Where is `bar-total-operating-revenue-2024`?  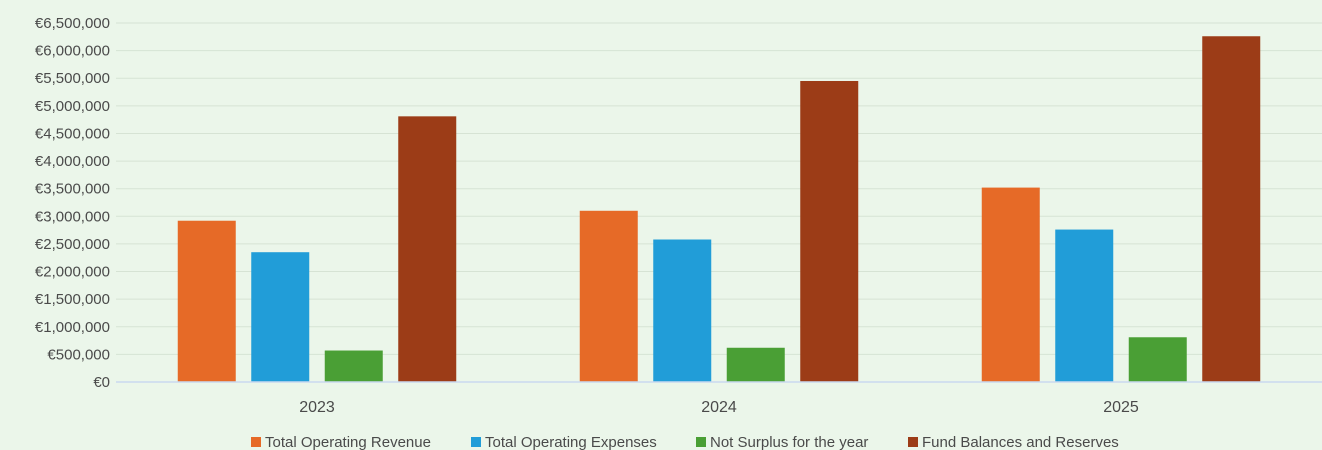 bar-total-operating-revenue-2024 is located at coordinates (608, 296).